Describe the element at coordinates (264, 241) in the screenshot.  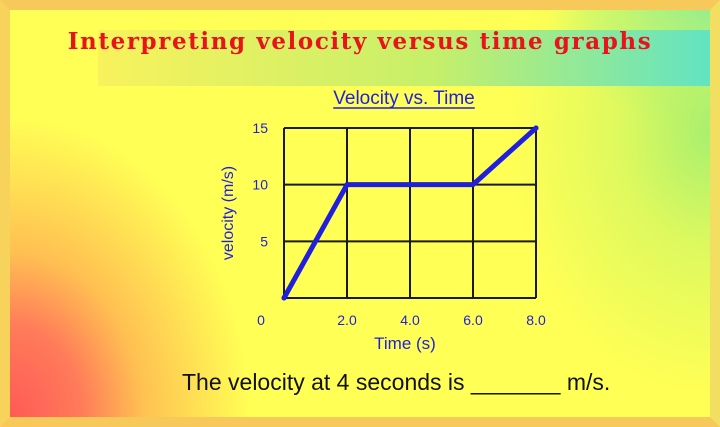
I see `y-tick-label: 5` at that location.